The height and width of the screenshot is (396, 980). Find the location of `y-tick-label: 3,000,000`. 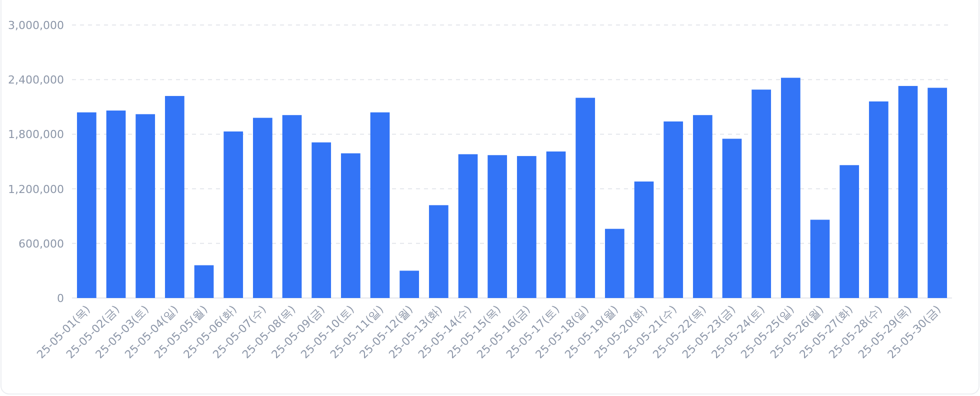

y-tick-label: 3,000,000 is located at coordinates (36, 25).